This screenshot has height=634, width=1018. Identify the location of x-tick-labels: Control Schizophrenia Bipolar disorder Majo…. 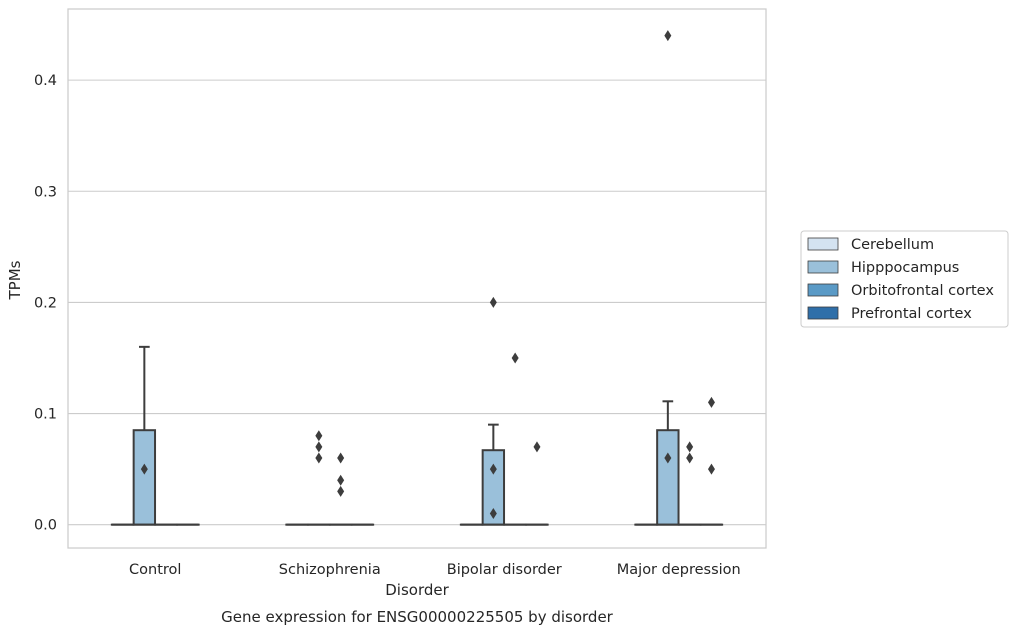
(435, 570).